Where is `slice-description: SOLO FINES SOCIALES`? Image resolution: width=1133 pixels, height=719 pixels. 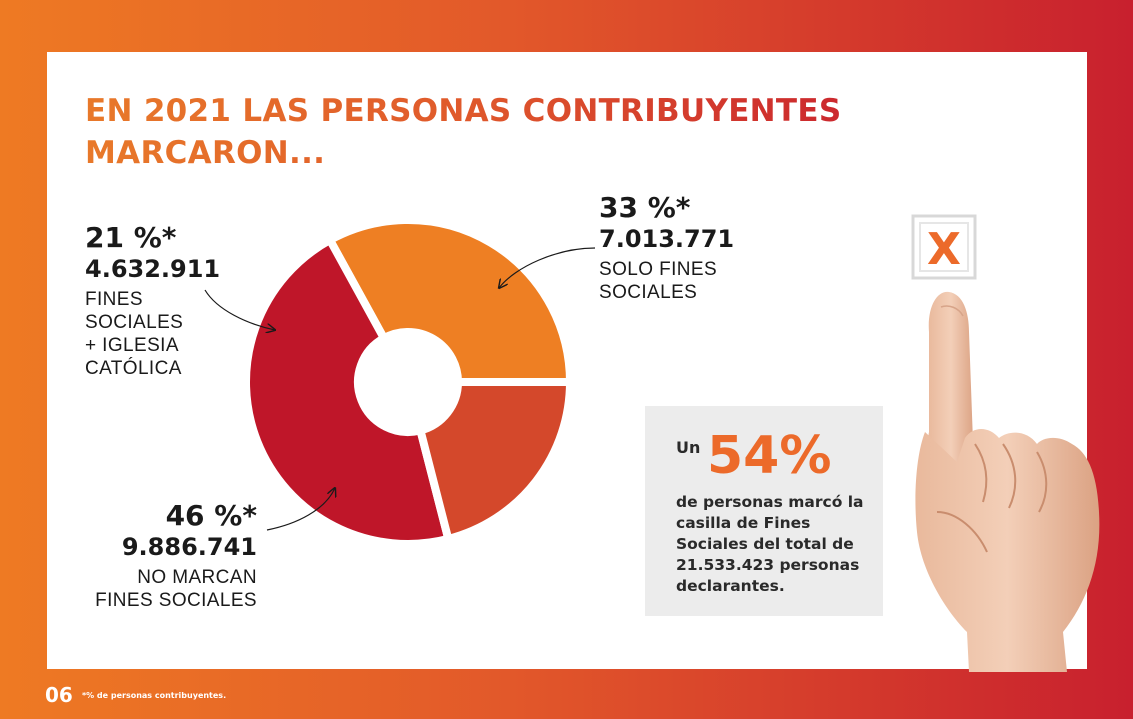
slice-description: SOLO FINES SOCIALES is located at coordinates (658, 281).